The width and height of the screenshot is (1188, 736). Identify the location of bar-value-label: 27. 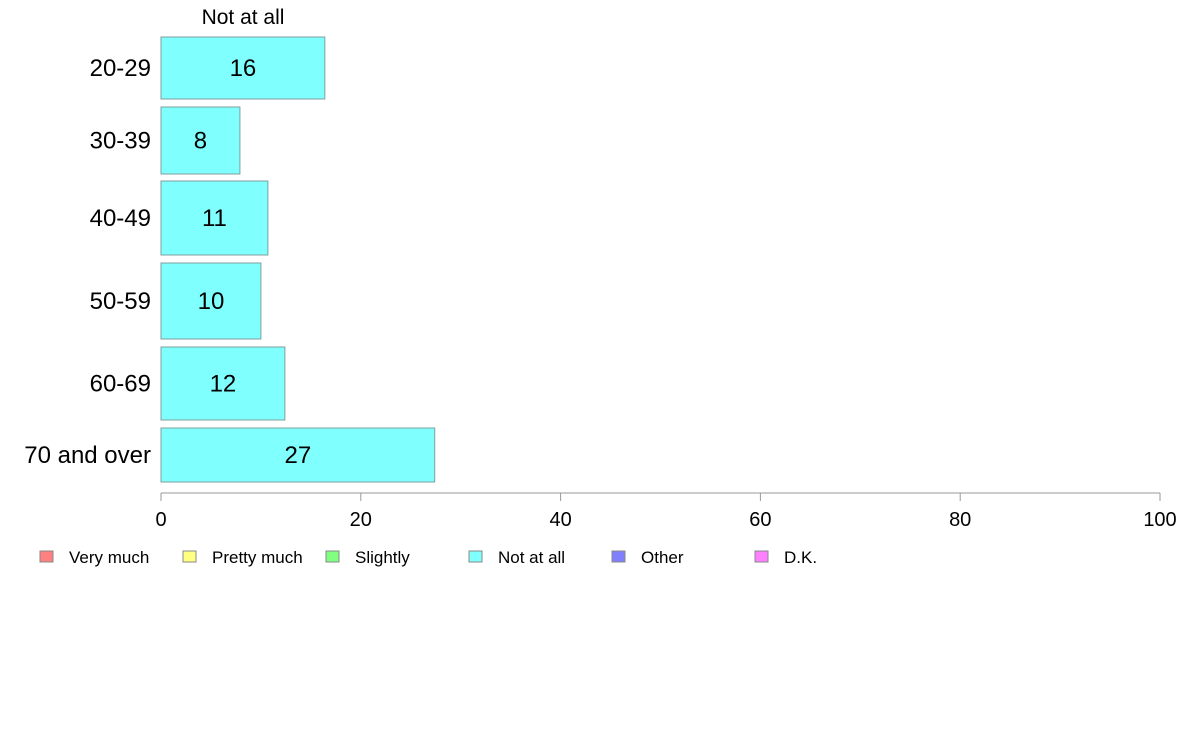
(298, 455).